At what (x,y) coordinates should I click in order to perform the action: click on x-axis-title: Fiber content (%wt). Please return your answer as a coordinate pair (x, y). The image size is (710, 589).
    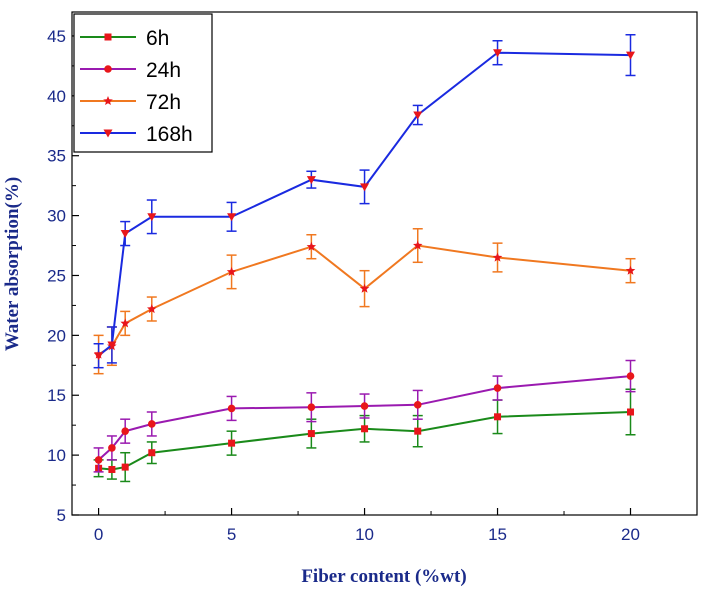
    Looking at the image, I should click on (383, 576).